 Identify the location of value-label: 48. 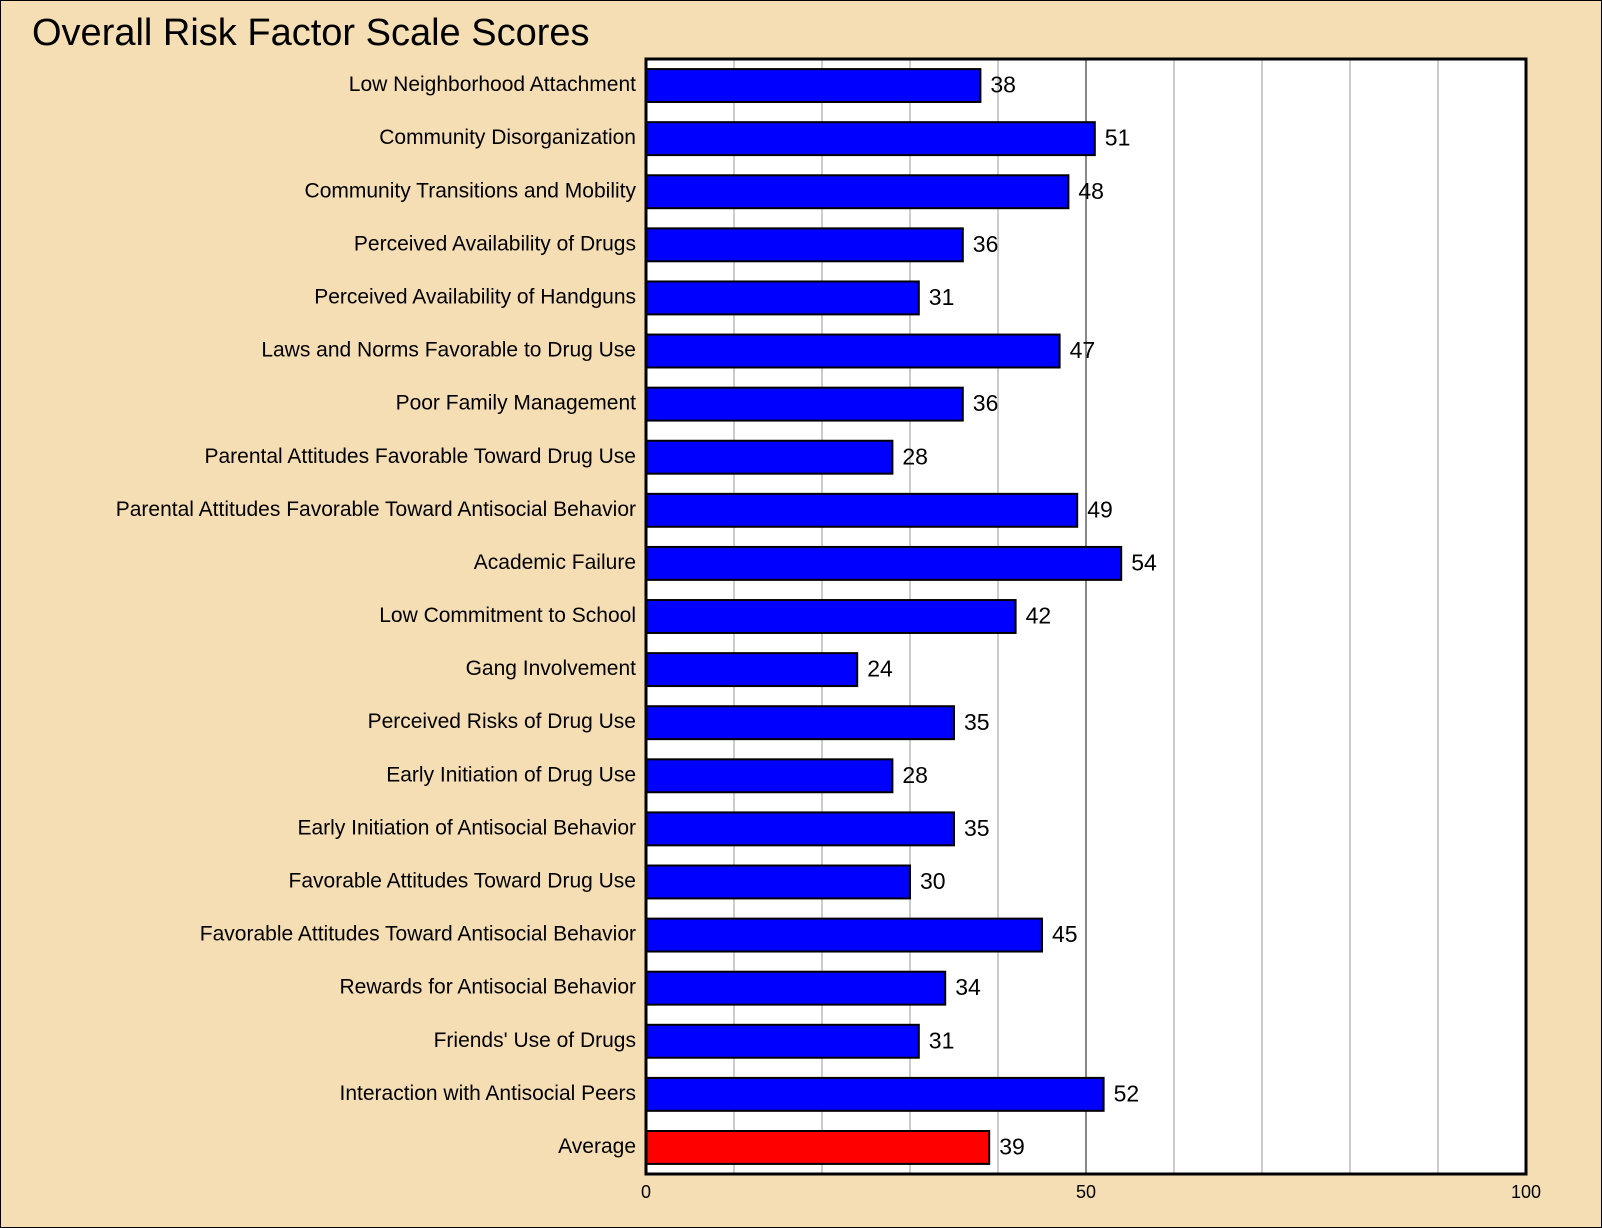
(1091, 191).